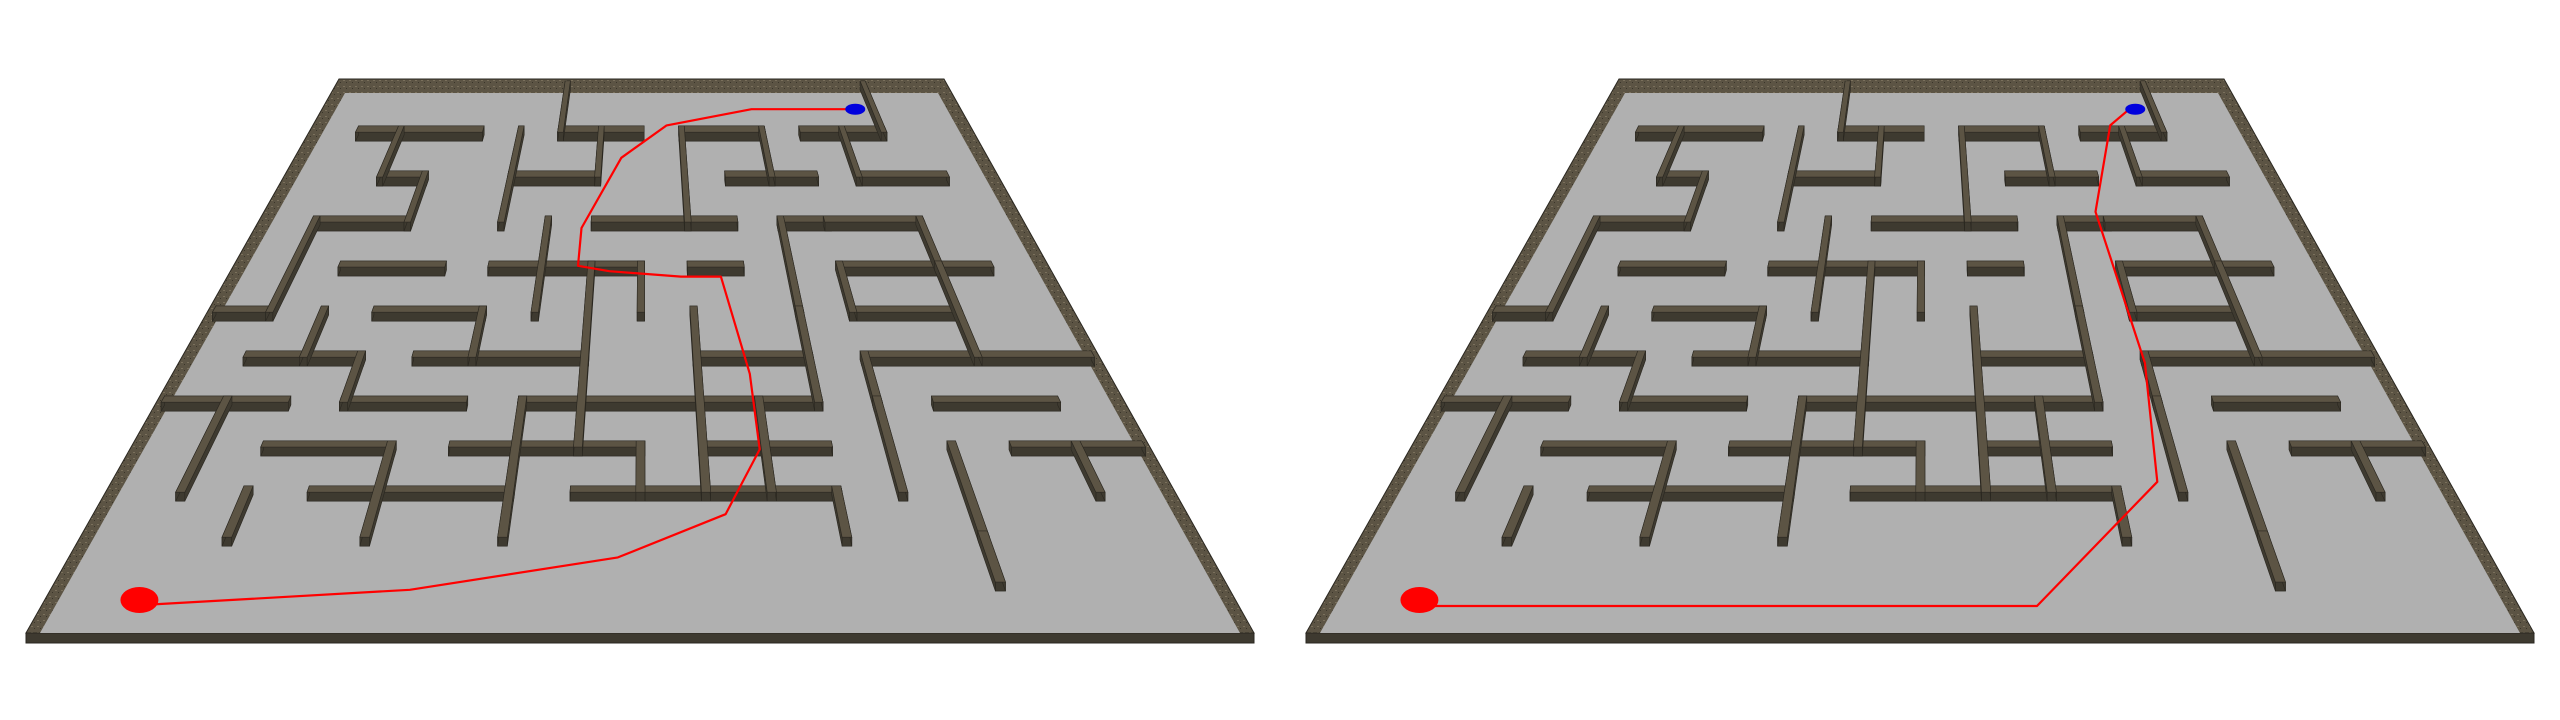  I want to click on start-marker-icon, so click(139, 600).